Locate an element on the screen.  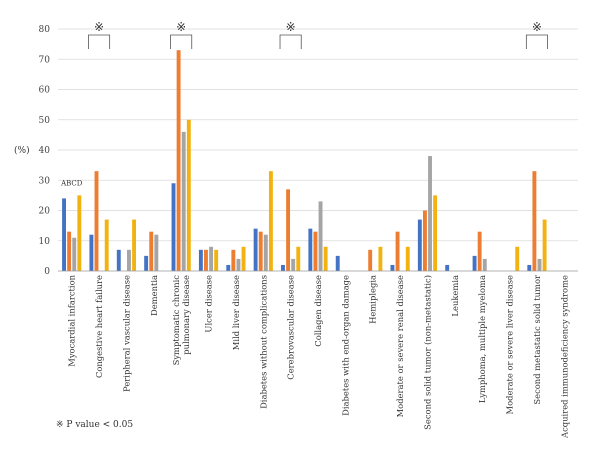
x-category-label: Second metastatic solid tumor is located at coordinates (537, 340).